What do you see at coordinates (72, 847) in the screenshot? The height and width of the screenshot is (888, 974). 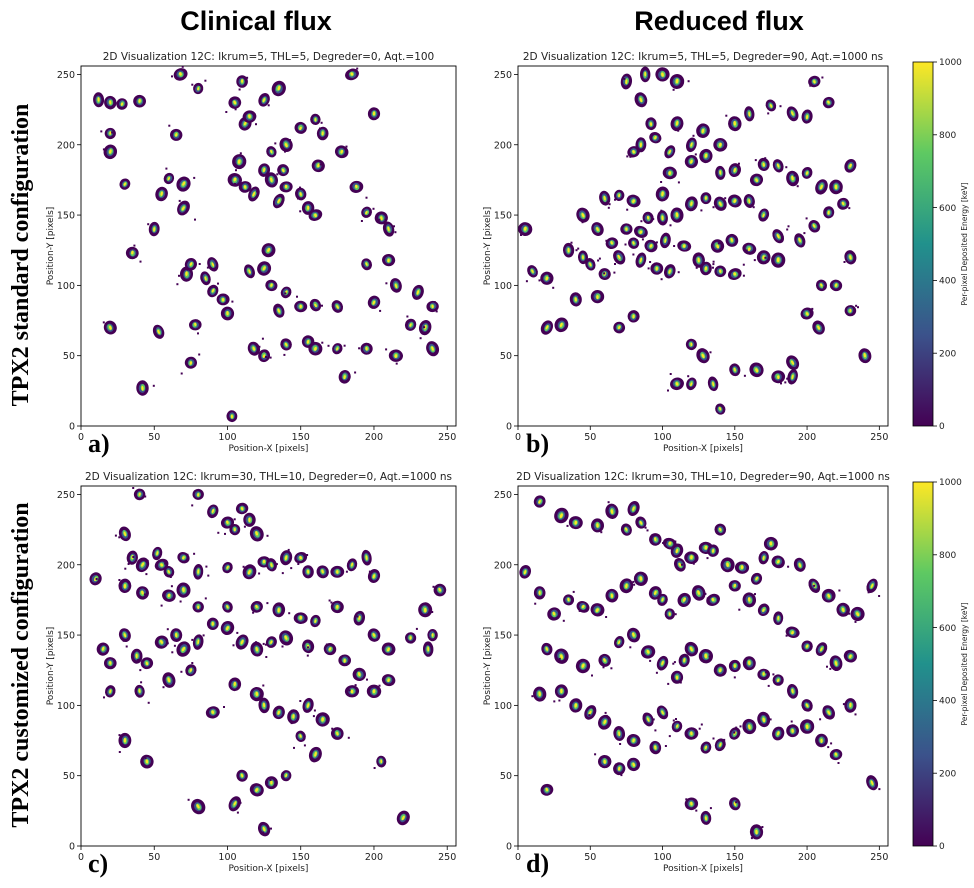 I see `y-tick-label: 0` at bounding box center [72, 847].